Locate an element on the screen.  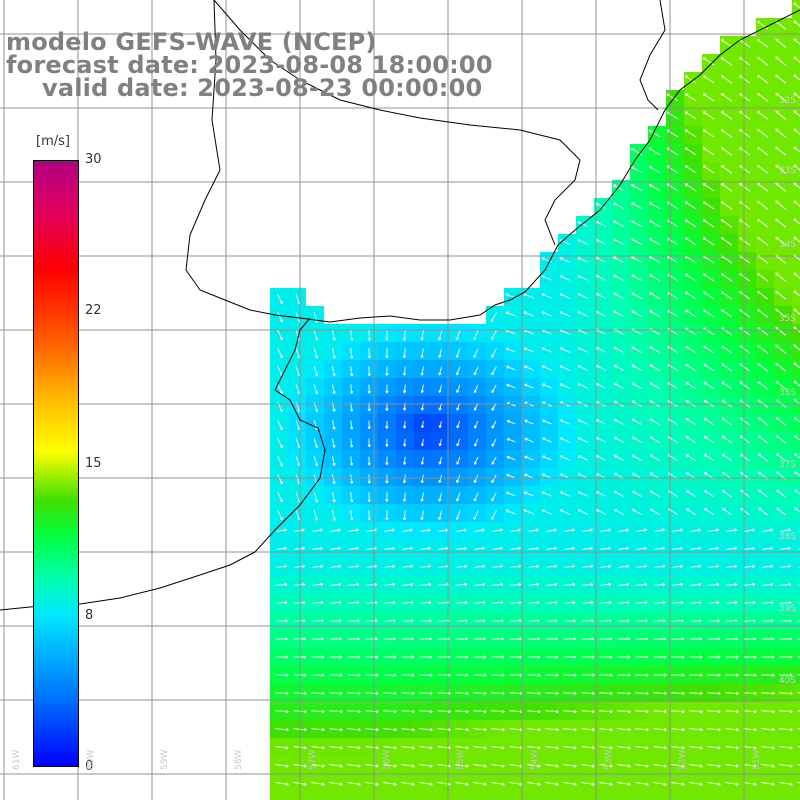
lat-label: 36S is located at coordinates (787, 393).